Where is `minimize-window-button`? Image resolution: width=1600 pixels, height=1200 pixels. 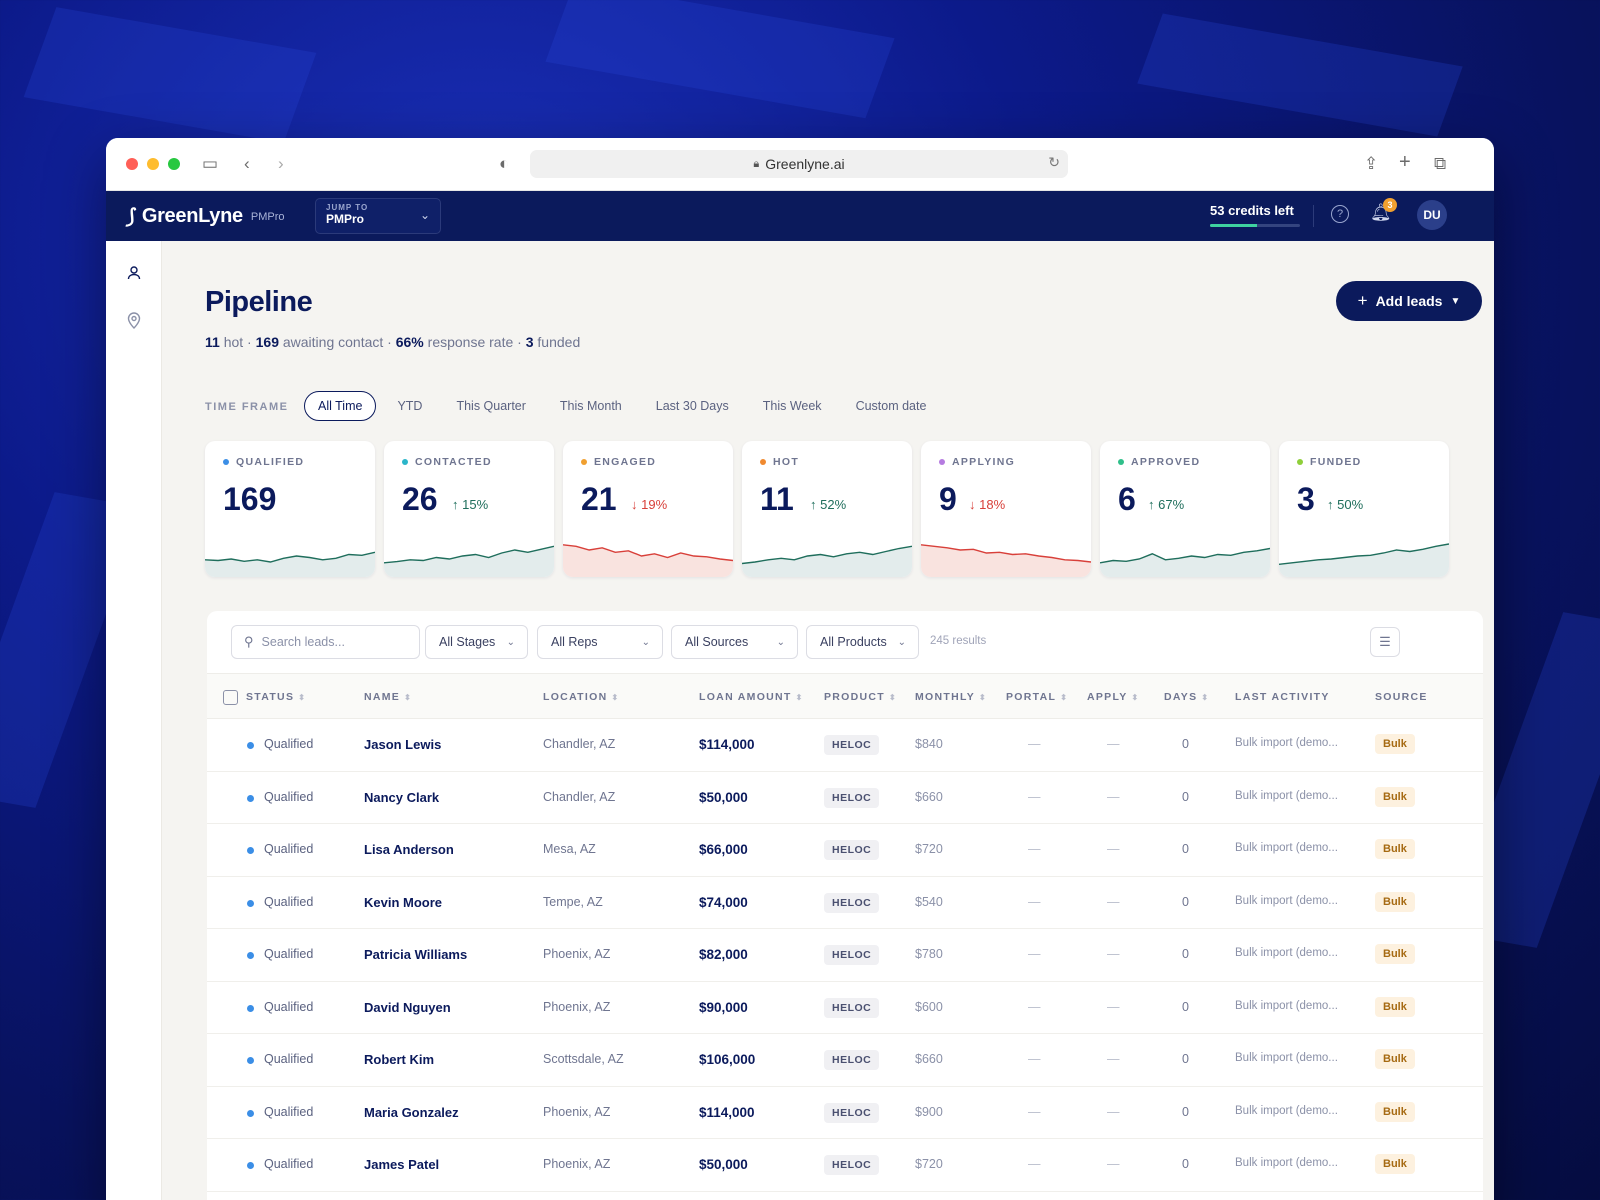
minimize-window-button is located at coordinates (153, 164).